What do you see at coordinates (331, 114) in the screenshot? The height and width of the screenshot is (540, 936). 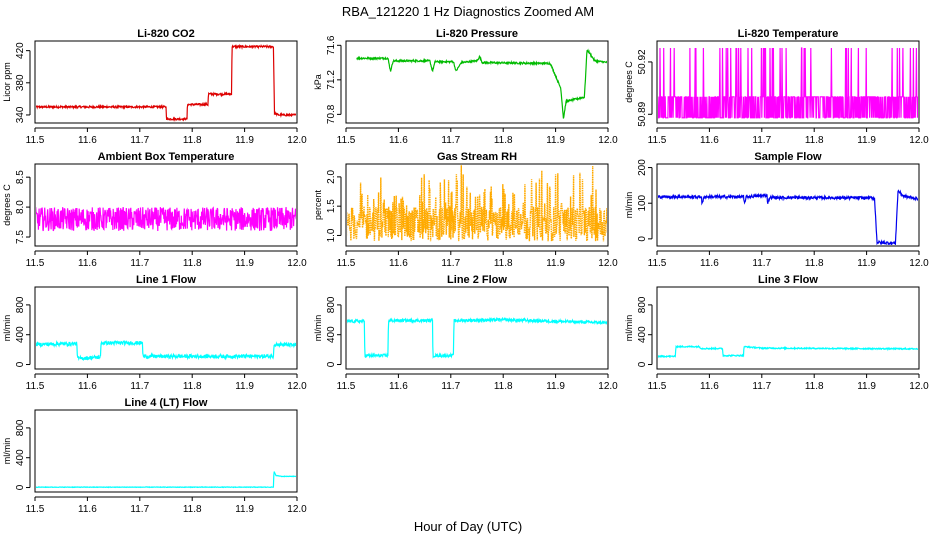 I see `y-tick-label: 70.8` at bounding box center [331, 114].